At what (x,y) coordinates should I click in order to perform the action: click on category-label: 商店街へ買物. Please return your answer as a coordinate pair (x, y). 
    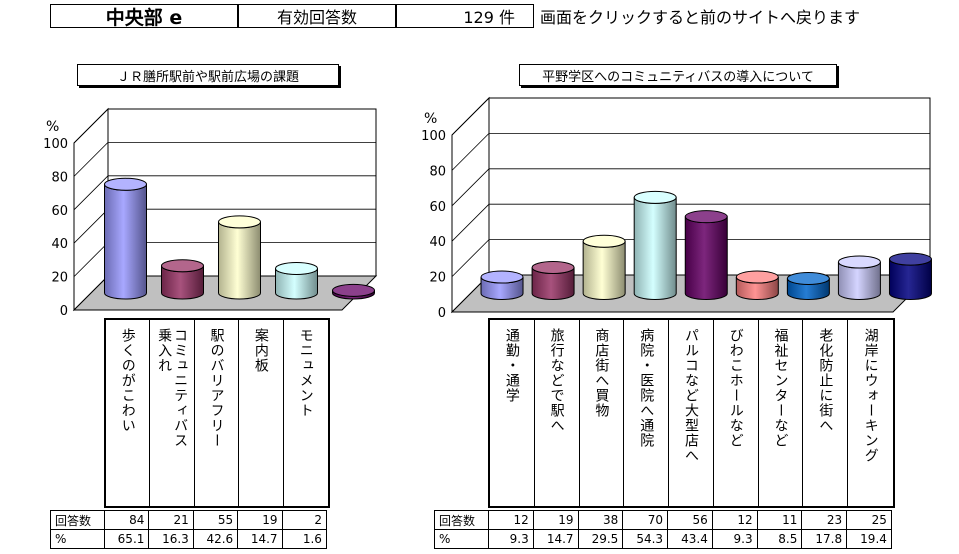
    Looking at the image, I should click on (602, 413).